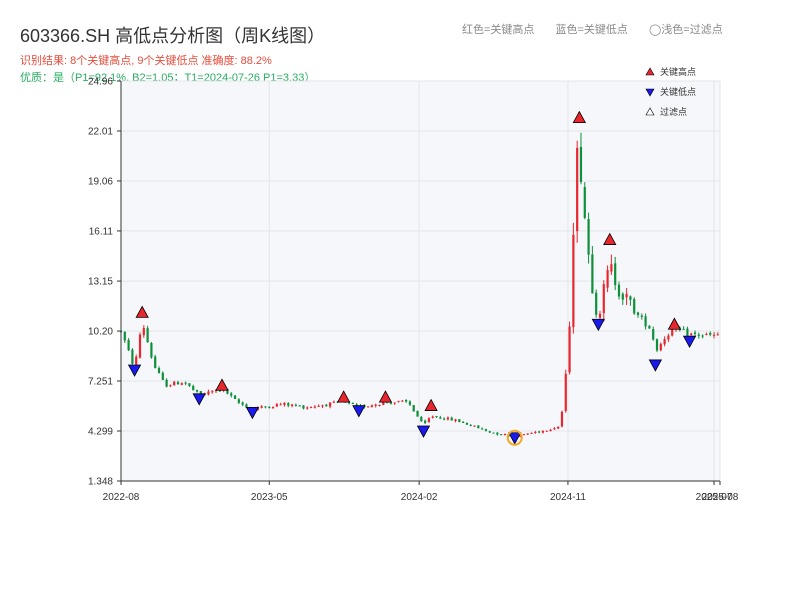 The height and width of the screenshot is (600, 800). I want to click on x-tick-label: 2024-02, so click(419, 497).